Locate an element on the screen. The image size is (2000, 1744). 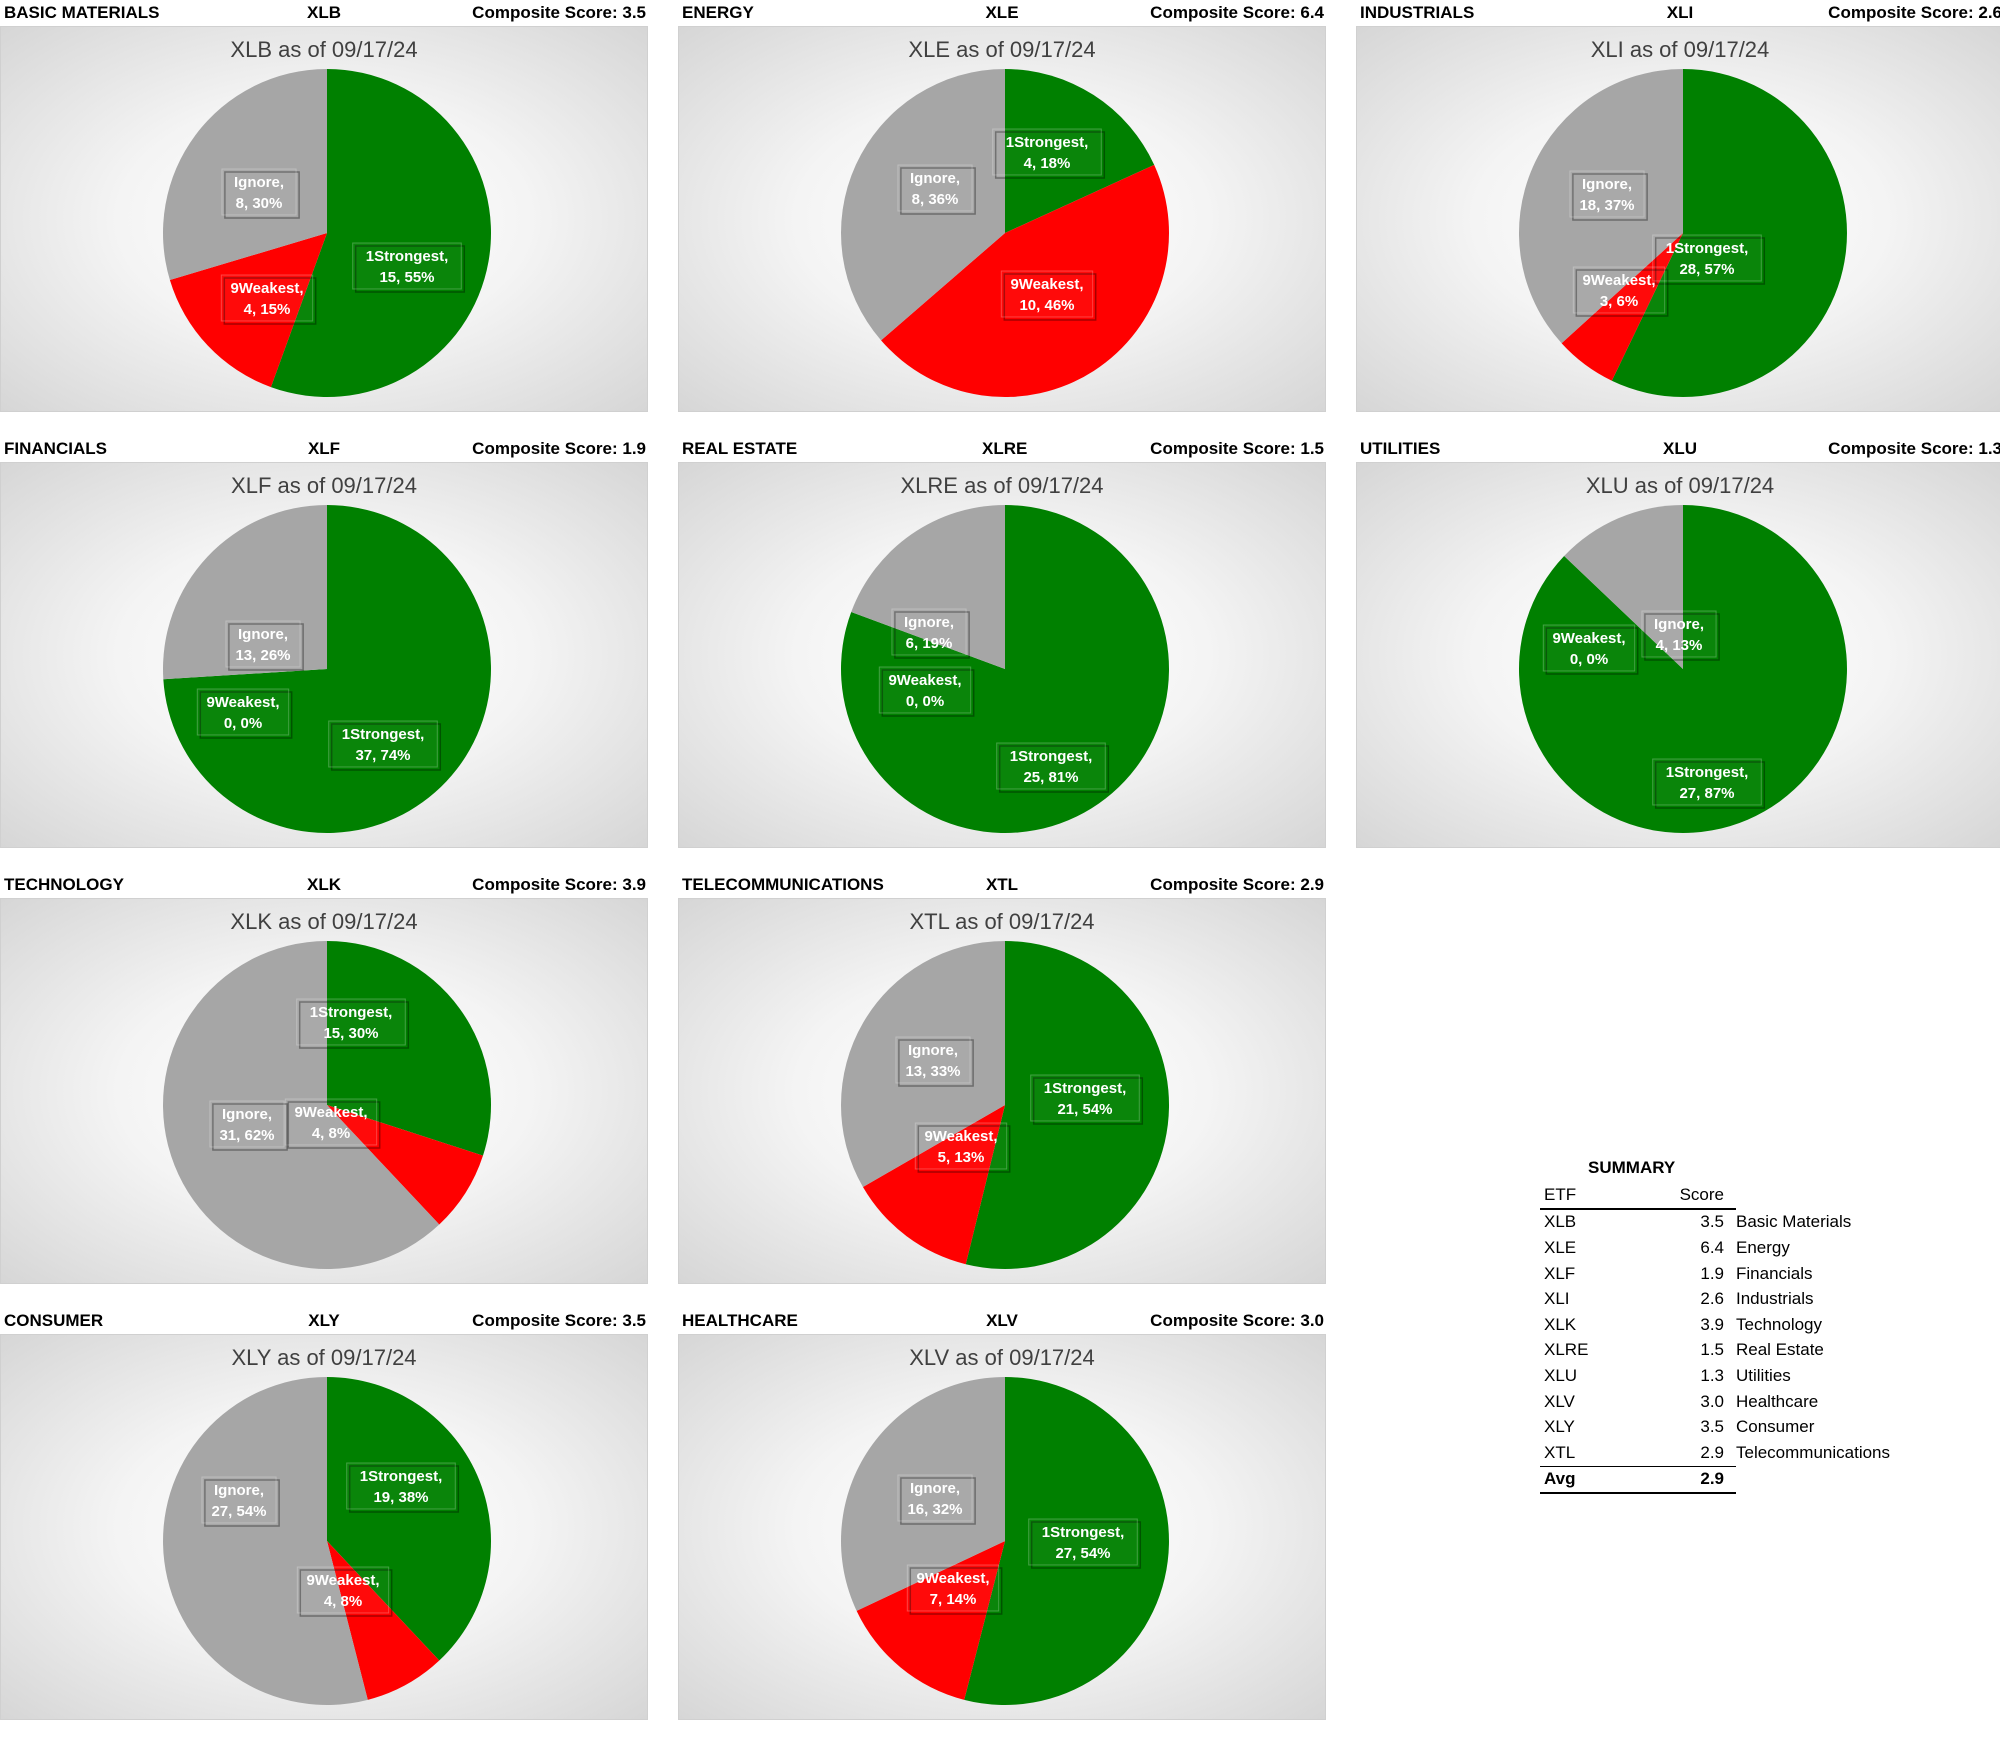
summary-row: XLB 3.5 Basic Materials is located at coordinates (1715, 1222).